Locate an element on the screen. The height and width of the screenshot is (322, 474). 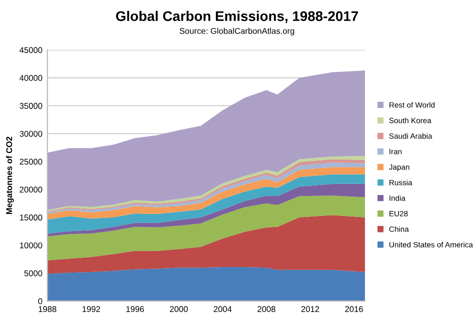
x-tick-label: 2012 is located at coordinates (310, 309).